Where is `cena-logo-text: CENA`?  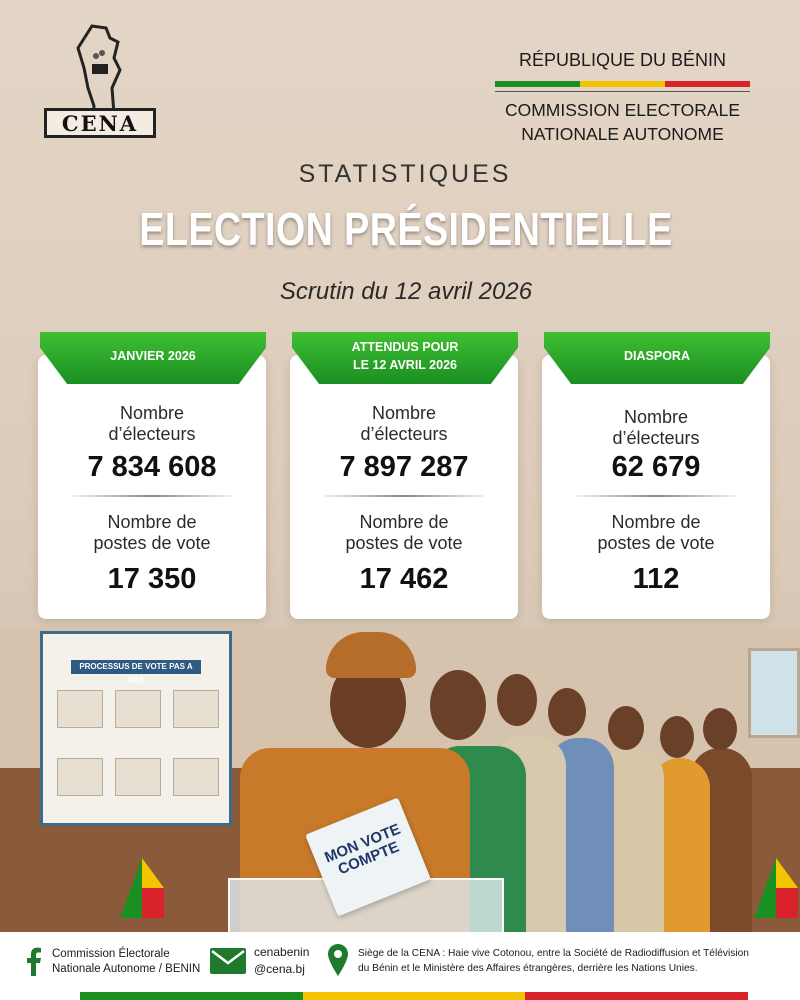
cena-logo-text: CENA is located at coordinates (100, 123).